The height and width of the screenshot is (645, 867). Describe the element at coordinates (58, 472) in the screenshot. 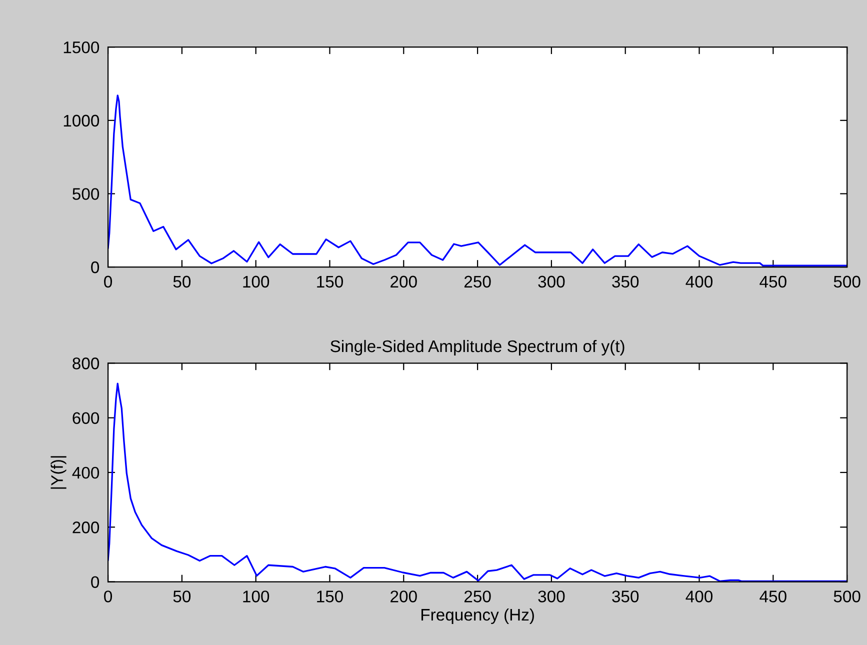

I see `y-axis-title: |Y(f)|` at that location.